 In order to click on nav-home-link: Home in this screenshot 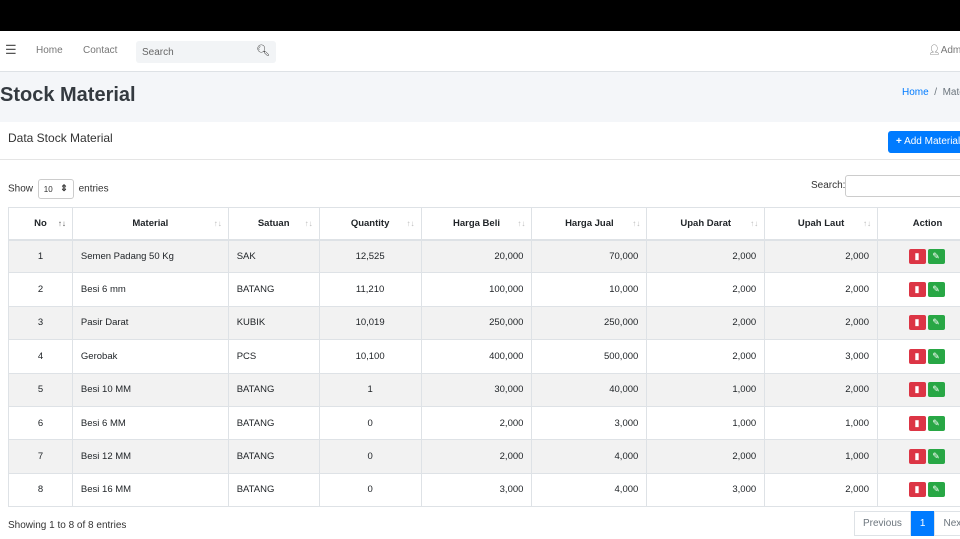, I will do `click(49, 50)`.